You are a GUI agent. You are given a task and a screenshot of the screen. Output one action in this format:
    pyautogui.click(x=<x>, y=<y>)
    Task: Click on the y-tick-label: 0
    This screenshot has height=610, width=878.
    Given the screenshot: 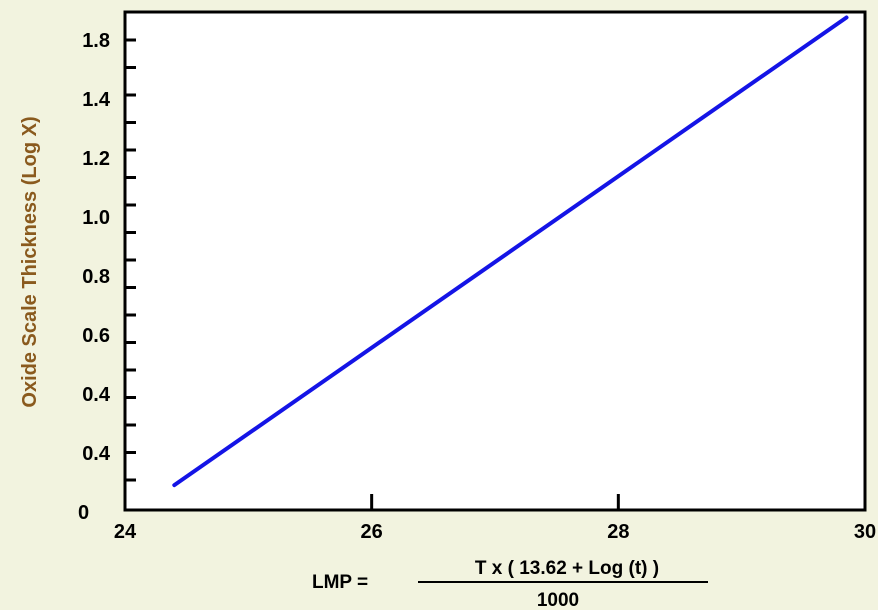 What is the action you would take?
    pyautogui.click(x=83, y=513)
    